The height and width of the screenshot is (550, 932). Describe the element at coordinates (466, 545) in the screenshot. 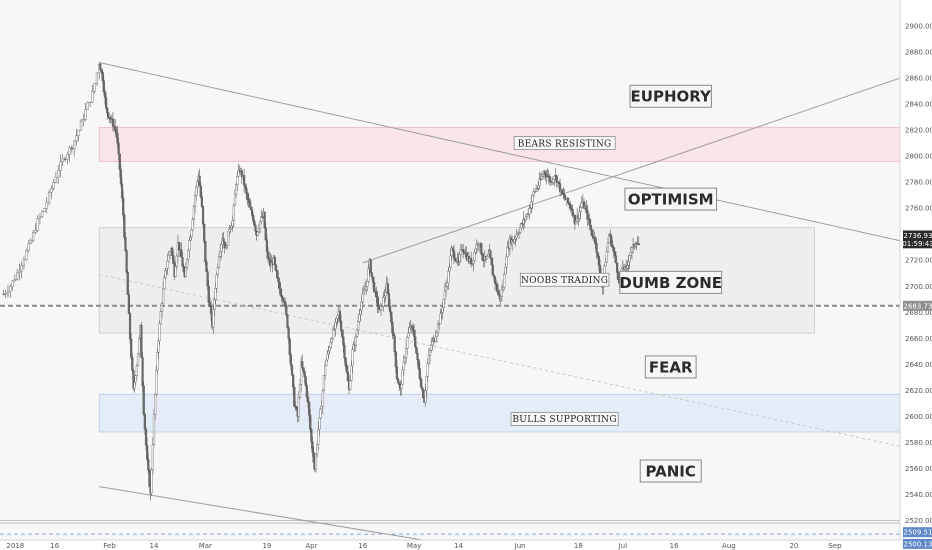

I see `time-axis-panel` at that location.